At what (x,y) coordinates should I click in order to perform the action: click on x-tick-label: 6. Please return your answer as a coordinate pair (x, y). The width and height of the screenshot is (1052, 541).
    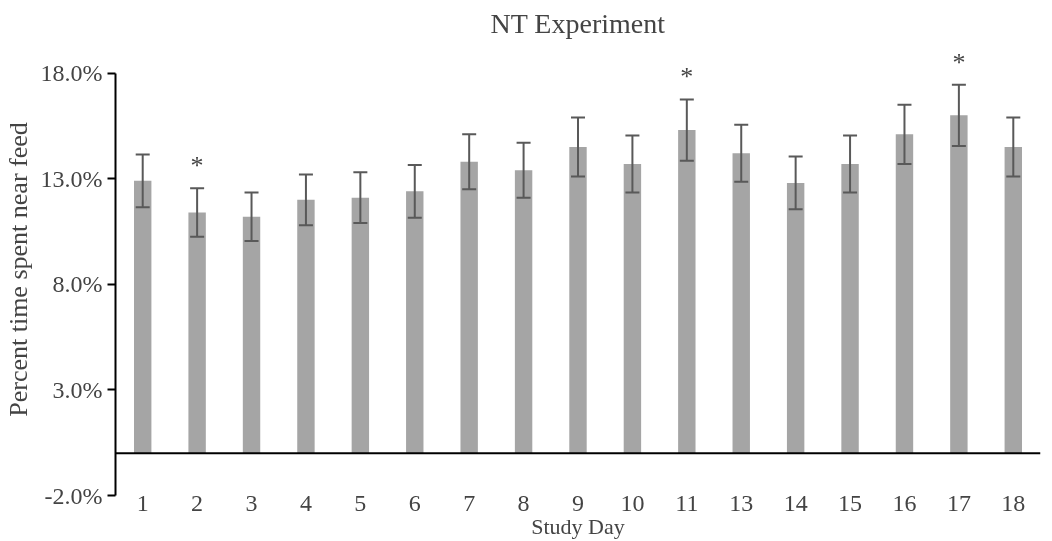
    Looking at the image, I should click on (414, 502).